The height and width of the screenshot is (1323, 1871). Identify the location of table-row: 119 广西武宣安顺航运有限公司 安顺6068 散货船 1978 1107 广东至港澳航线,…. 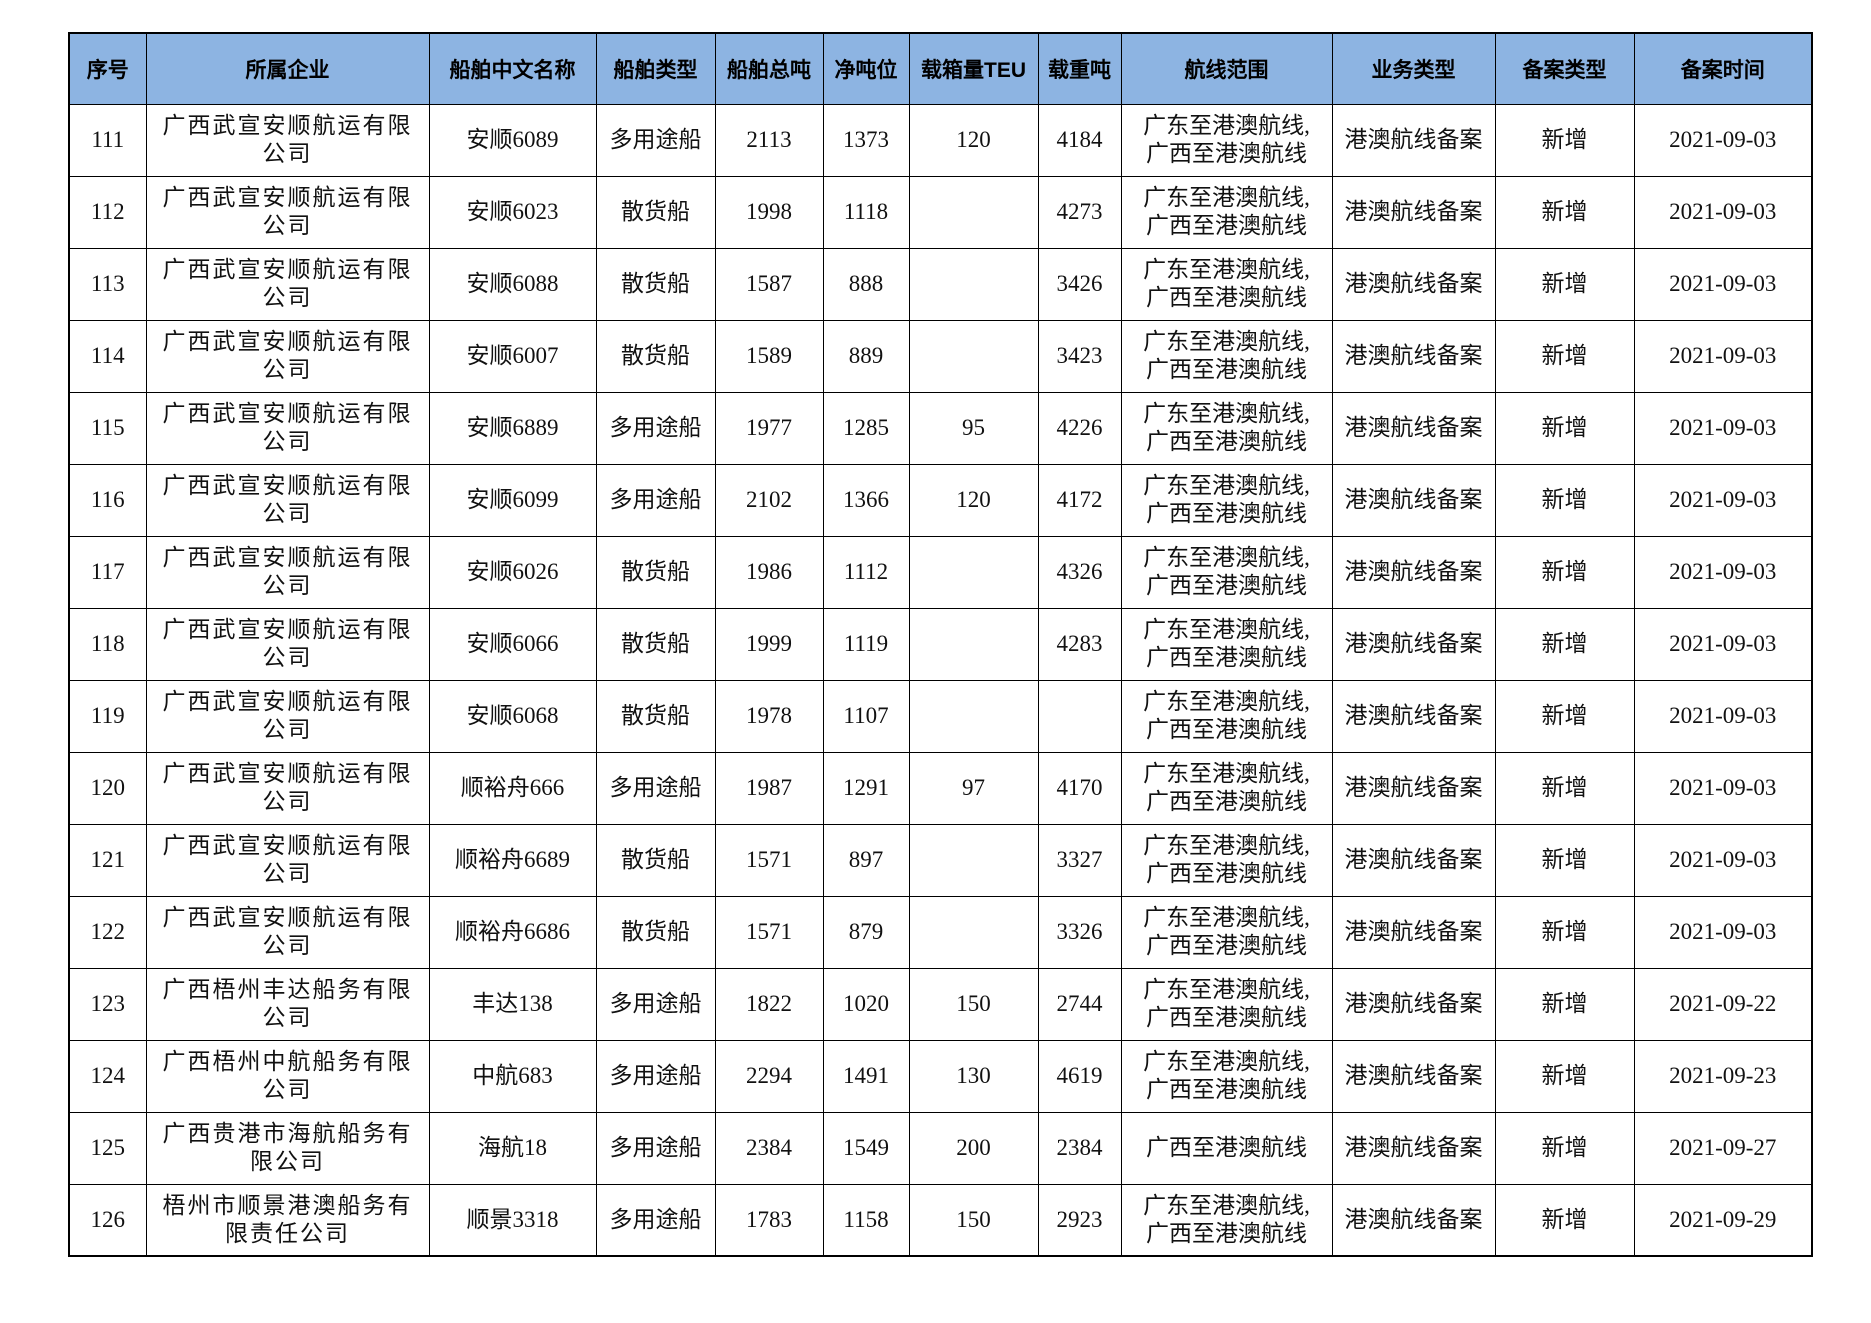
(940, 716).